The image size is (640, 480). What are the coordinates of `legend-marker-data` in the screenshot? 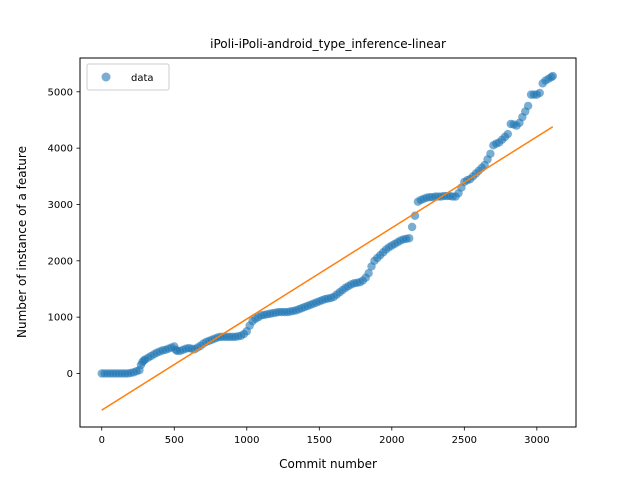 It's located at (106, 77).